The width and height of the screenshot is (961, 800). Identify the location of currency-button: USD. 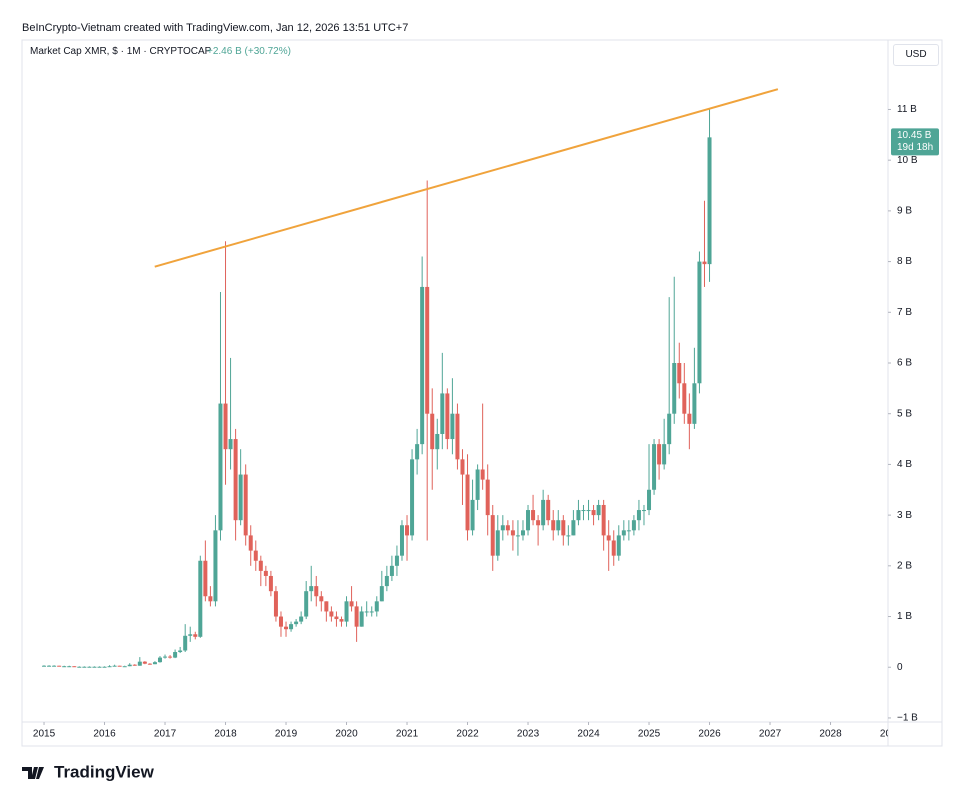
(916, 55).